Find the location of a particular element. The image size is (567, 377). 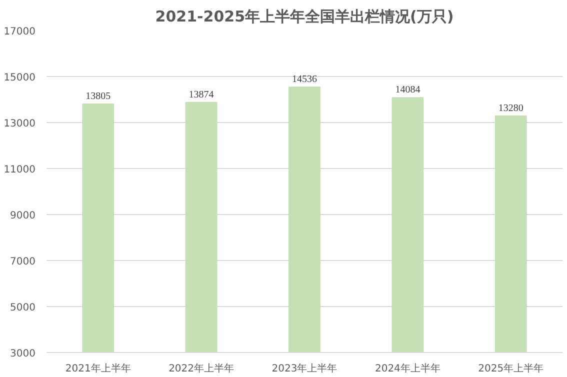

y-tick-label: 9000 is located at coordinates (23, 216).